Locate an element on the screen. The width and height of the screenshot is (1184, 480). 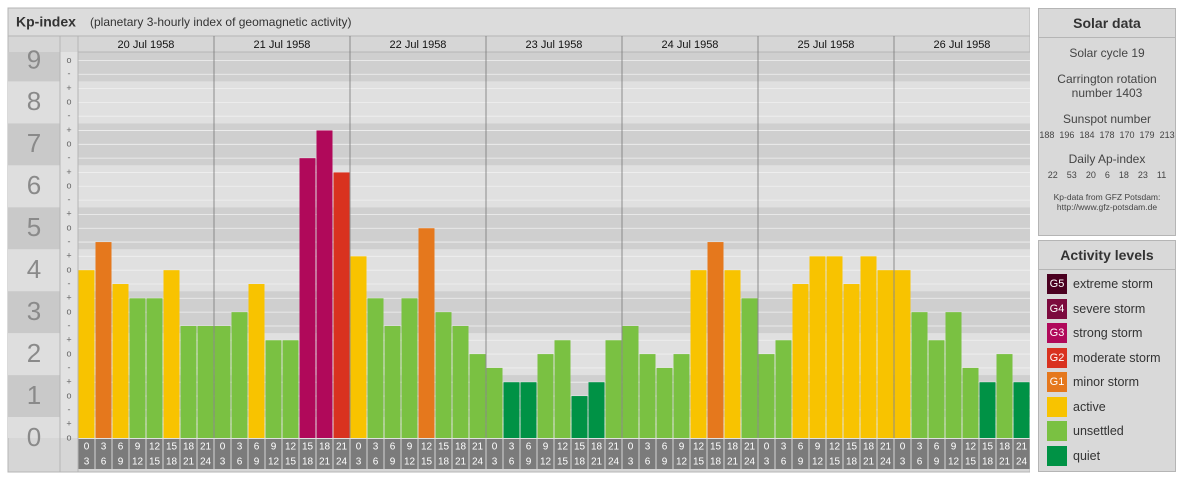
ap-title: Daily Ap-index is located at coordinates (1107, 159).